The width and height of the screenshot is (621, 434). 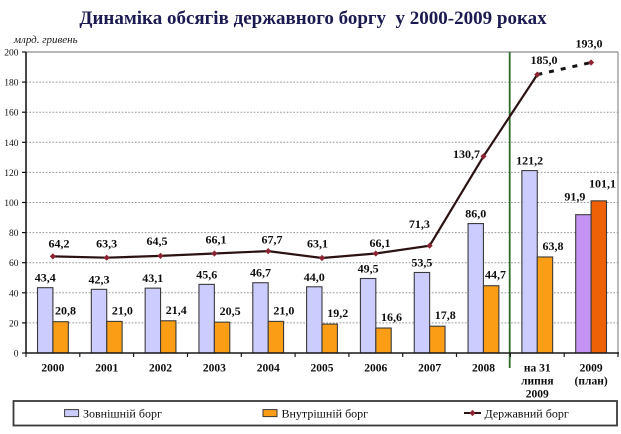 What do you see at coordinates (314, 277) in the screenshot?
I see `svg-text: 44,0` at bounding box center [314, 277].